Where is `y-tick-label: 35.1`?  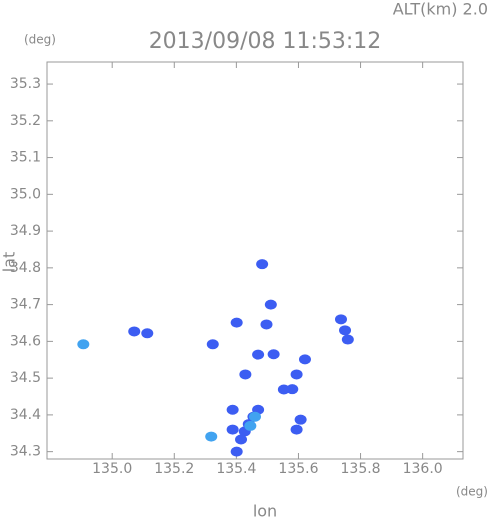
y-tick-label: 35.1 is located at coordinates (25, 158).